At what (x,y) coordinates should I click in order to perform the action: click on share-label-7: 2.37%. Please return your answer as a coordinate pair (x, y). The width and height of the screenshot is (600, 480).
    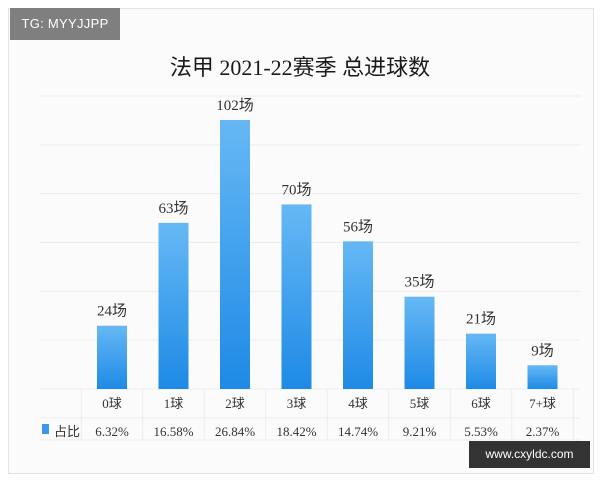
    Looking at the image, I should click on (543, 431).